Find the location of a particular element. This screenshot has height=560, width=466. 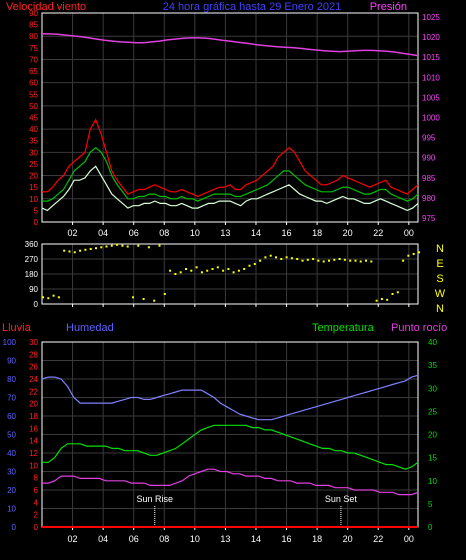

pressure-y-tick-label: 1005 is located at coordinates (431, 97).